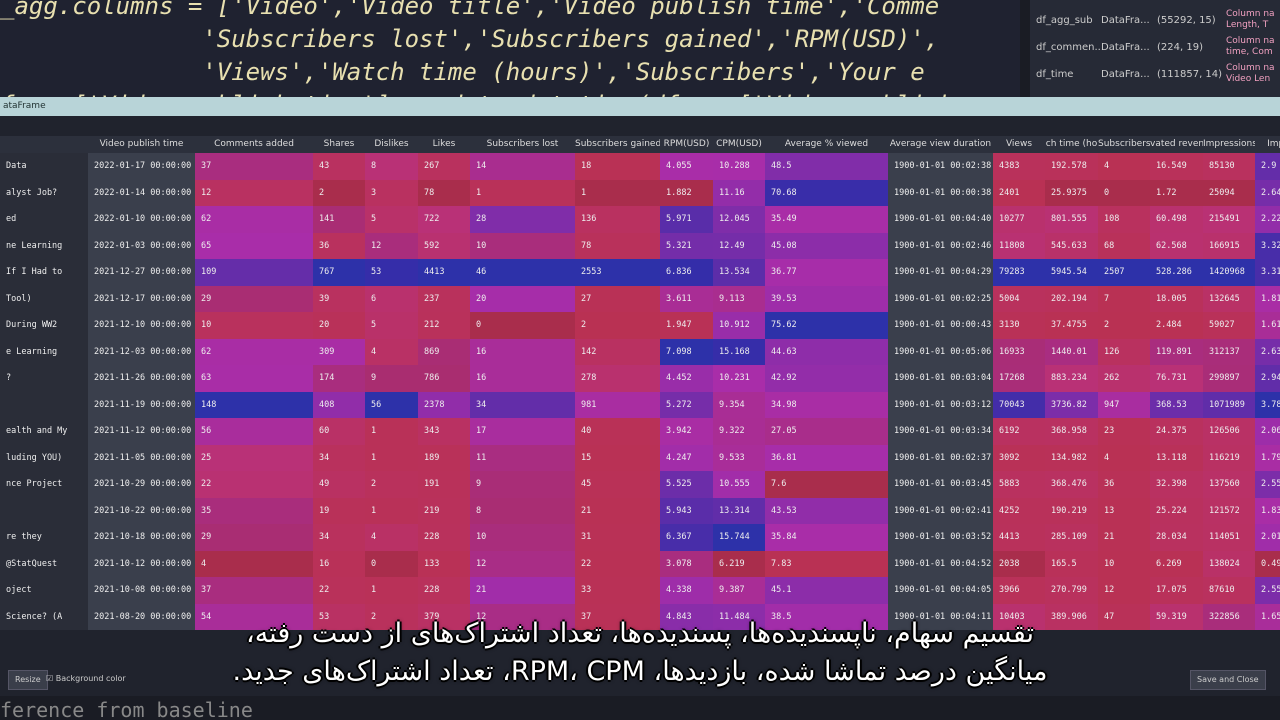 The image size is (1280, 720). Describe the element at coordinates (1019, 404) in the screenshot. I see `table-cell: 70043` at that location.